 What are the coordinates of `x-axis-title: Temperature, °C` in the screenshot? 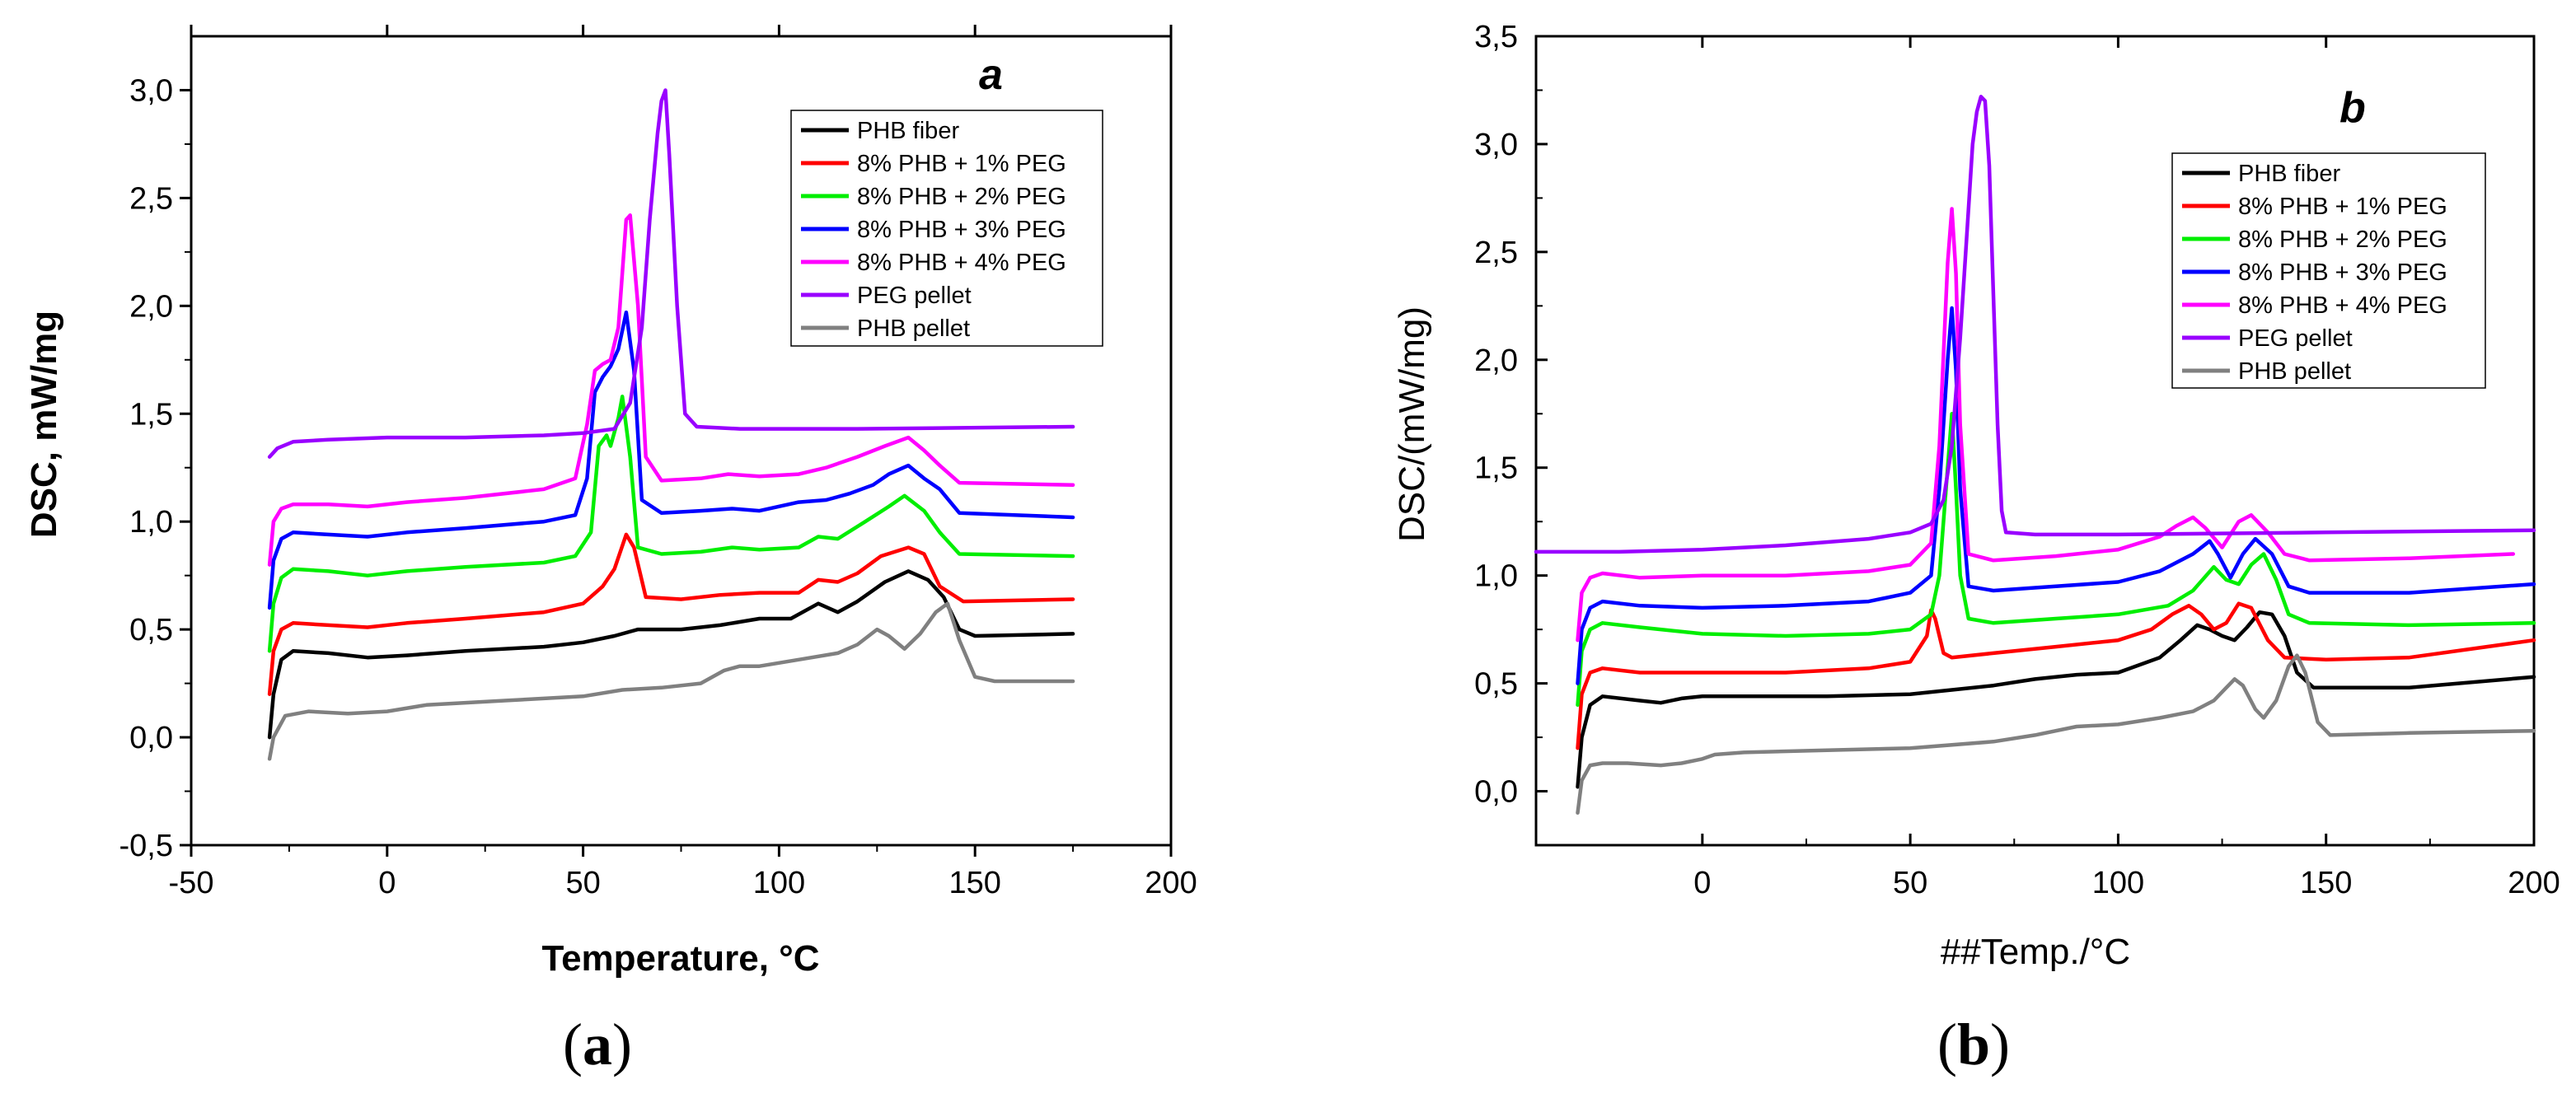 It's located at (680, 959).